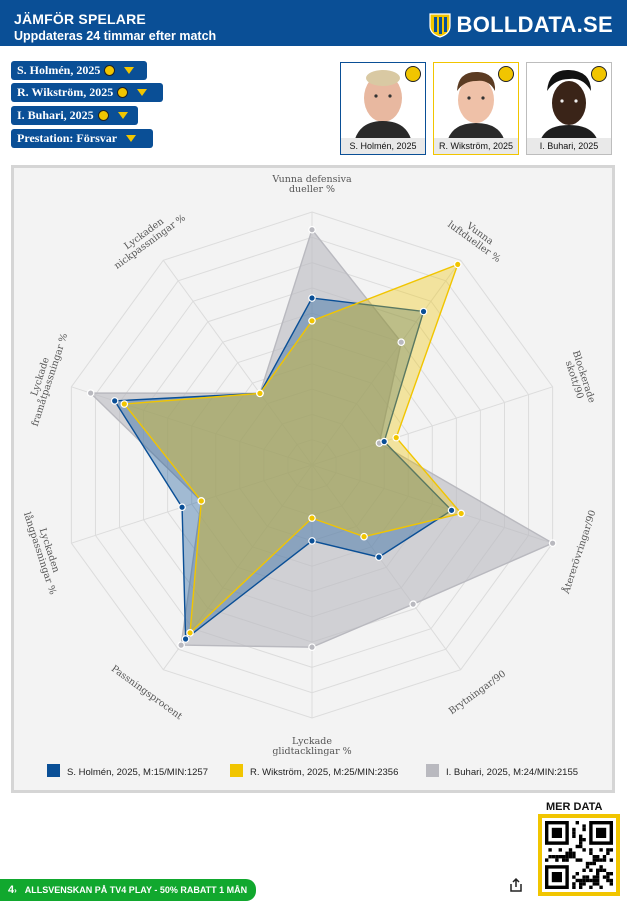  I want to click on brand-text: BOLLDATA.SE, so click(534, 24).